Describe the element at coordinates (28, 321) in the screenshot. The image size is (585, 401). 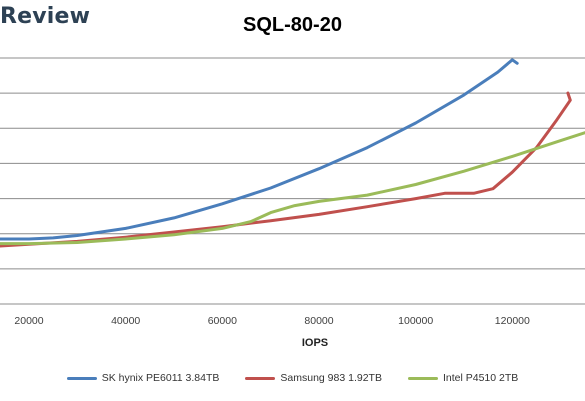
I see `x-tick-label: 20000` at that location.